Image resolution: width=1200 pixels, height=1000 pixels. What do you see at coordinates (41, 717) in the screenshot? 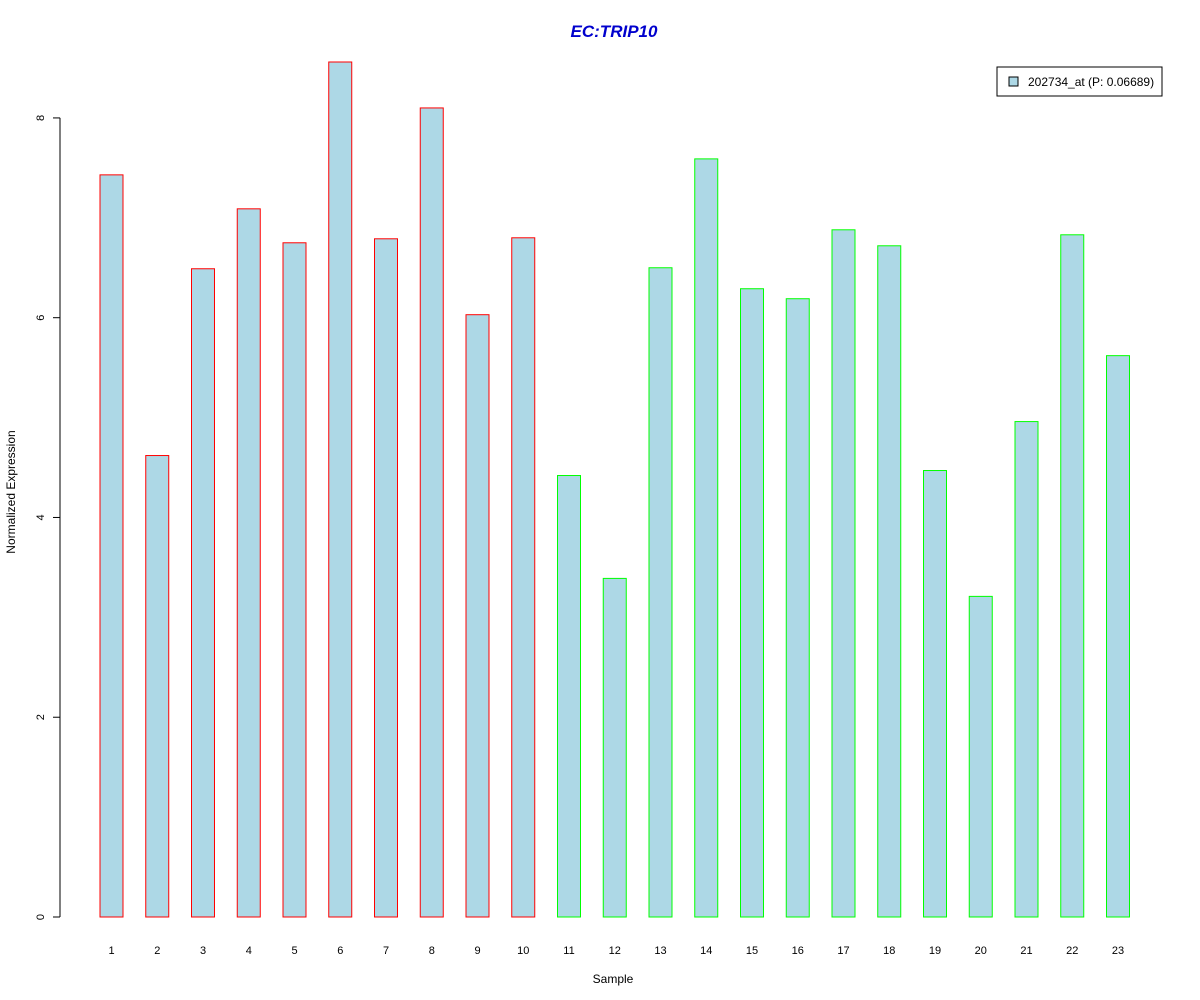
I see `y-tick-label: 2` at bounding box center [41, 717].